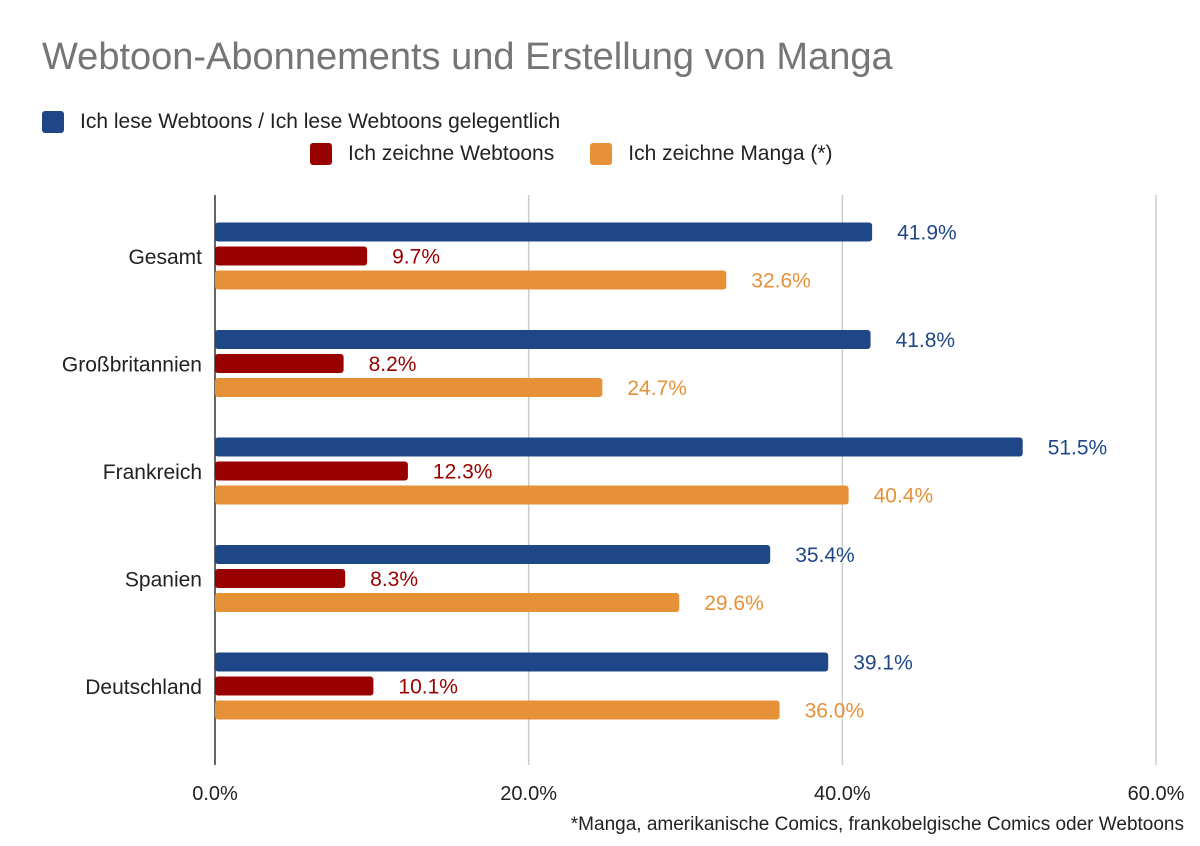 Image resolution: width=1200 pixels, height=846 pixels. What do you see at coordinates (165, 257) in the screenshot?
I see `category-label: Gesamt` at bounding box center [165, 257].